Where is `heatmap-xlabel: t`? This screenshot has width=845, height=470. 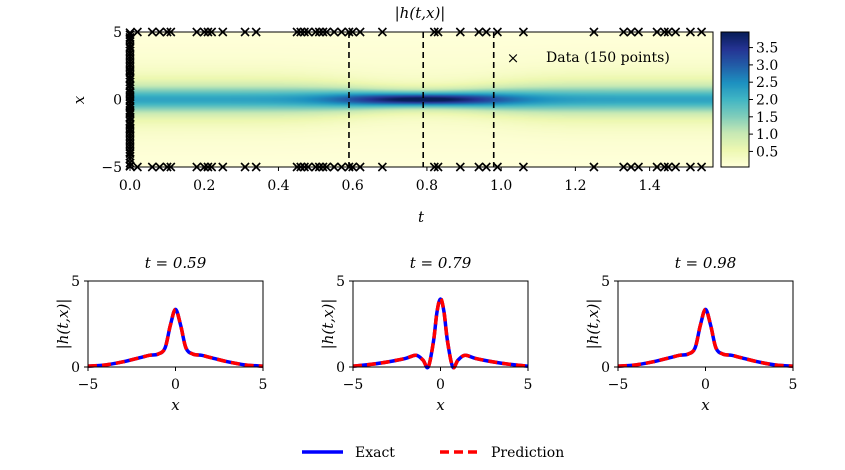
heatmap-xlabel: t is located at coordinates (421, 217).